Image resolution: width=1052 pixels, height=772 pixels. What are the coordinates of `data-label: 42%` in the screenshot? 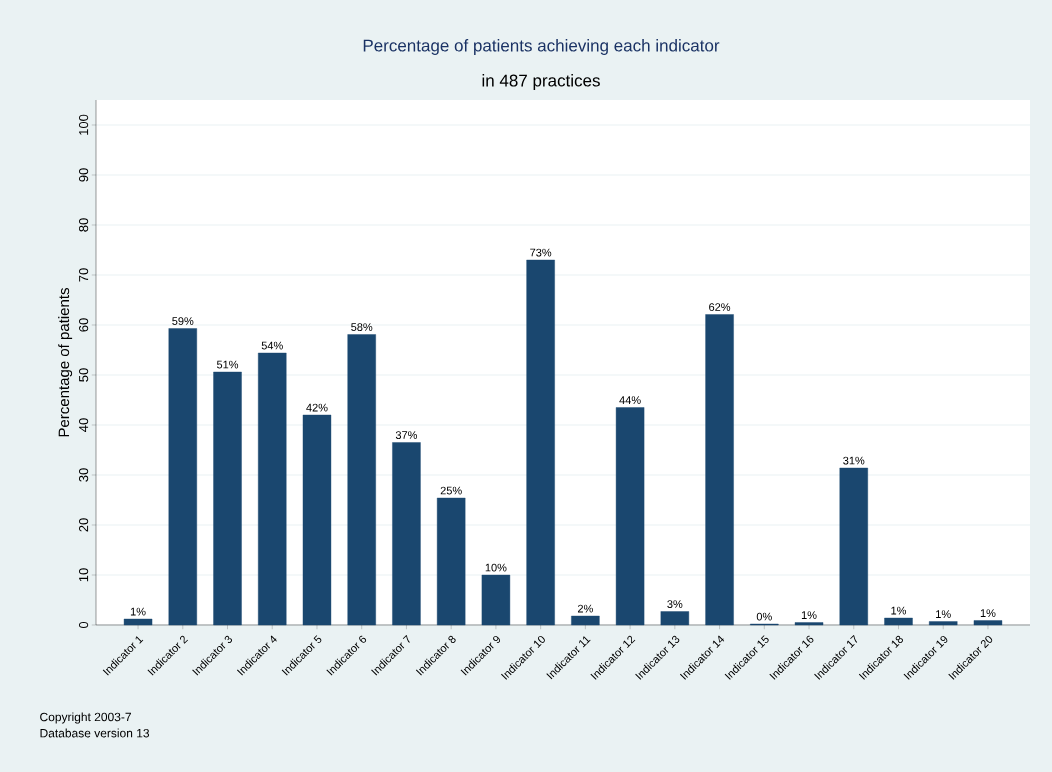 It's located at (317, 407).